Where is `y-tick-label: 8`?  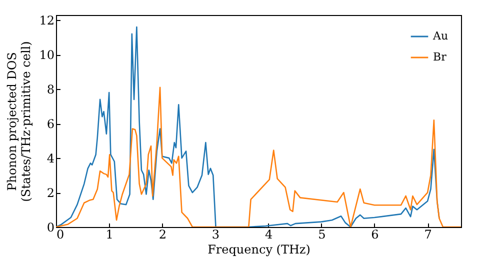
y-tick-label: 8 is located at coordinates (50, 89).